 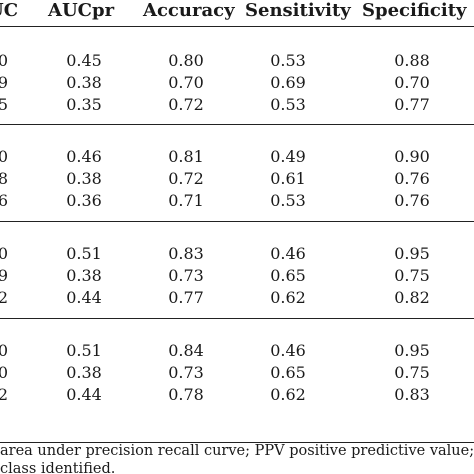 What do you see at coordinates (412, 297) in the screenshot?
I see `table-cell: 0.82` at bounding box center [412, 297].